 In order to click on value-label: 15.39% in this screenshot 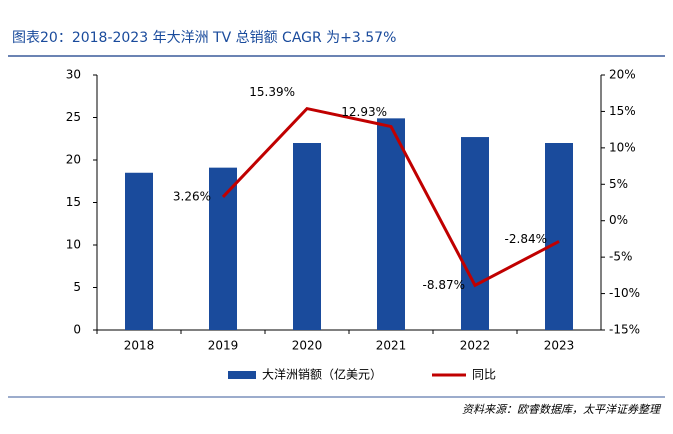, I will do `click(272, 92)`.